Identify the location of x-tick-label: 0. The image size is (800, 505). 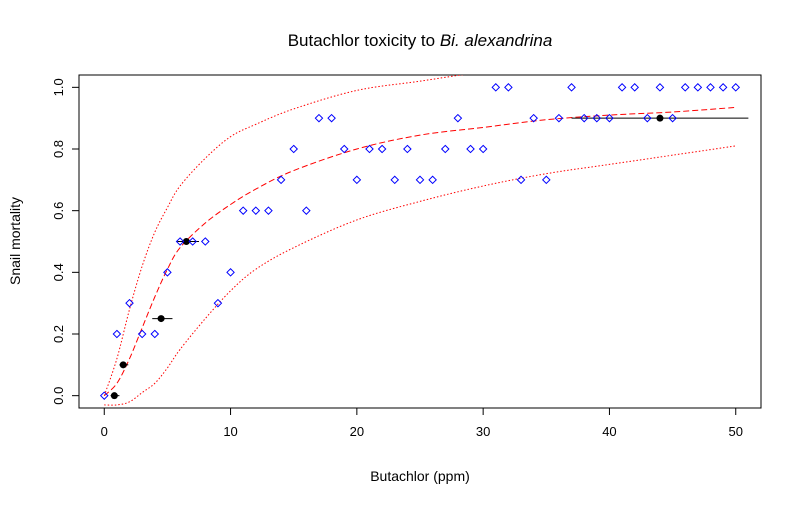
(104, 431).